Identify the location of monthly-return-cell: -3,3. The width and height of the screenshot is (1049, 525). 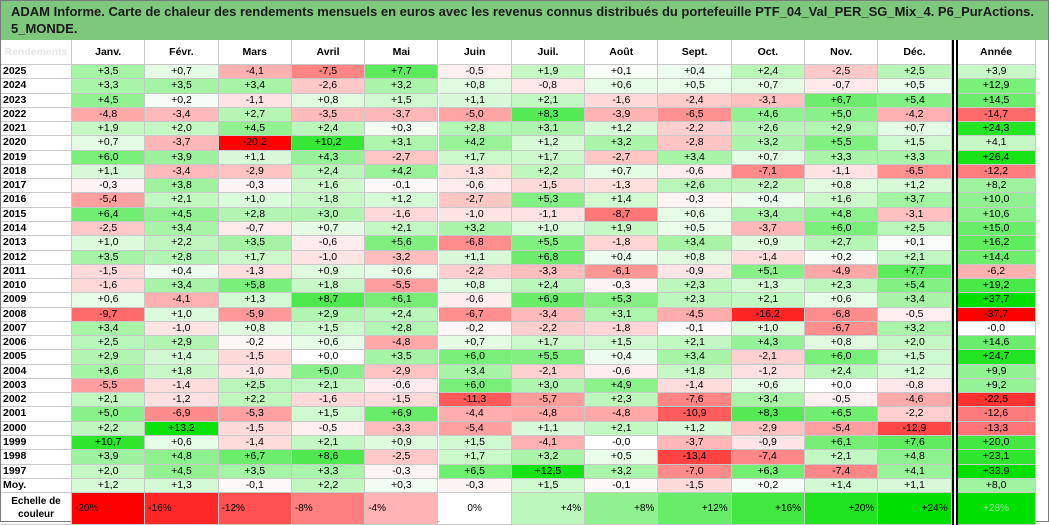
(548, 272).